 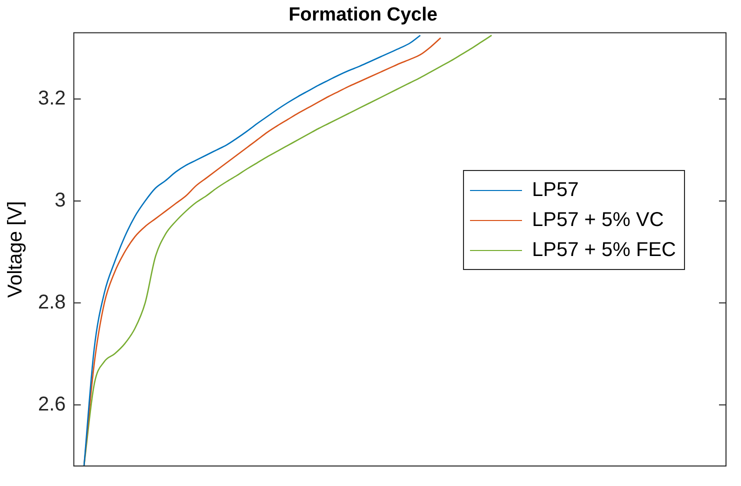 What do you see at coordinates (15, 249) in the screenshot?
I see `y-axis-title: Voltage [V]` at bounding box center [15, 249].